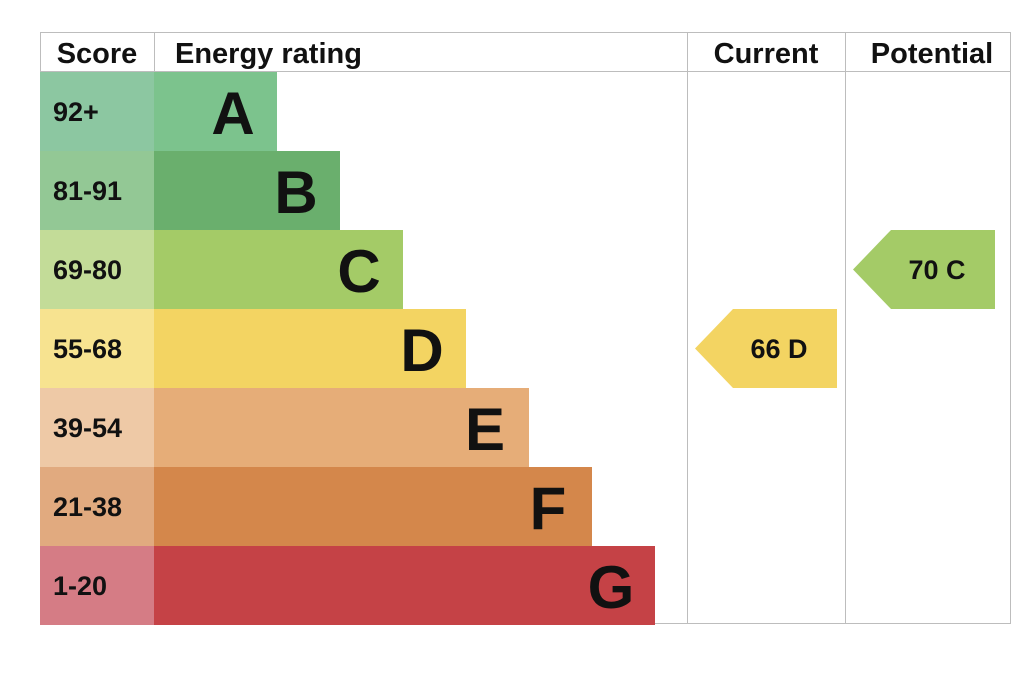  What do you see at coordinates (932, 54) in the screenshot?
I see `header-potential: Potential` at bounding box center [932, 54].